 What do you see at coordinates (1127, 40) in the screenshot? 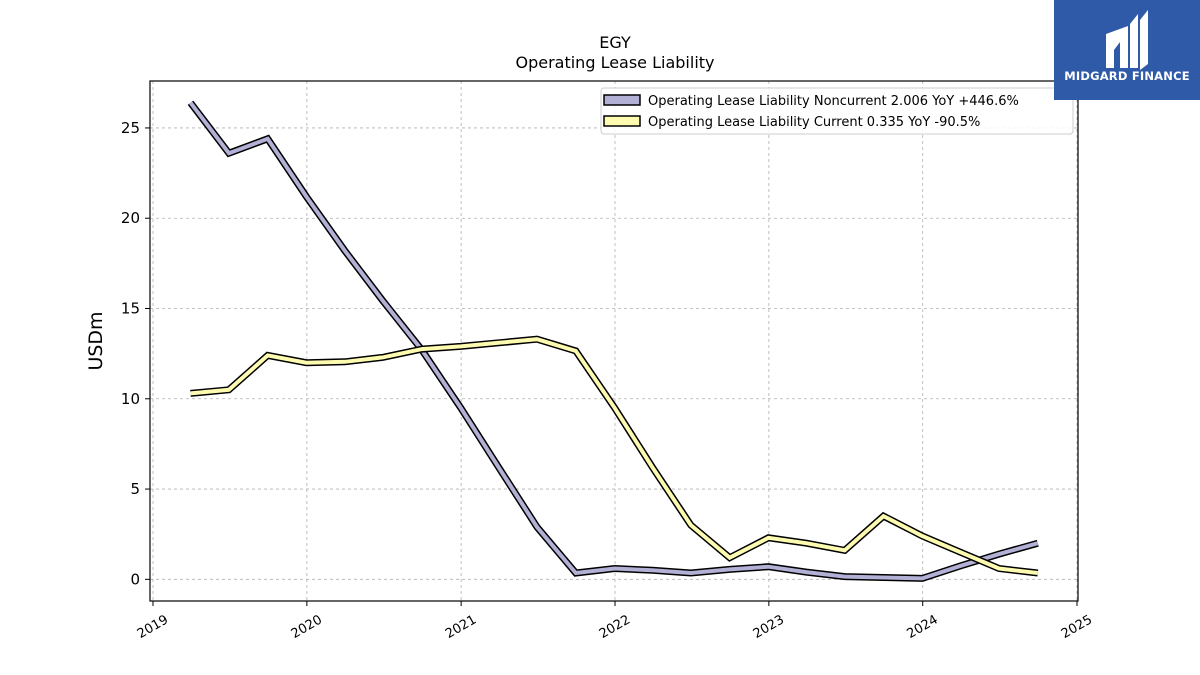
I see `logo-mark-icon` at bounding box center [1127, 40].